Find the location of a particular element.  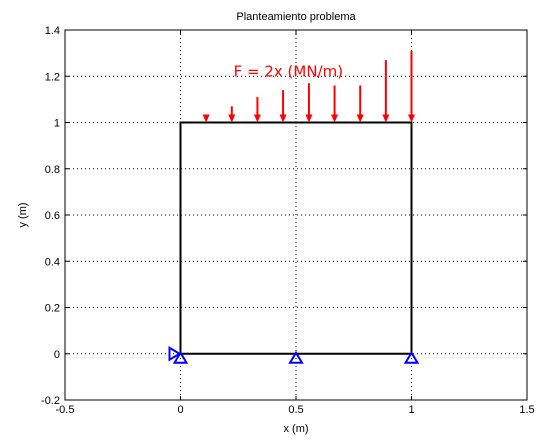

x-tick-label: 0.5 is located at coordinates (295, 410).